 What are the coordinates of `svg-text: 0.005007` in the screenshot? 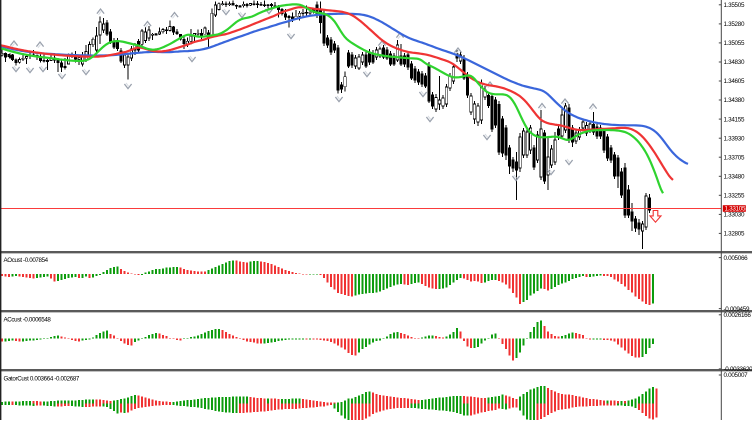 It's located at (736, 375).